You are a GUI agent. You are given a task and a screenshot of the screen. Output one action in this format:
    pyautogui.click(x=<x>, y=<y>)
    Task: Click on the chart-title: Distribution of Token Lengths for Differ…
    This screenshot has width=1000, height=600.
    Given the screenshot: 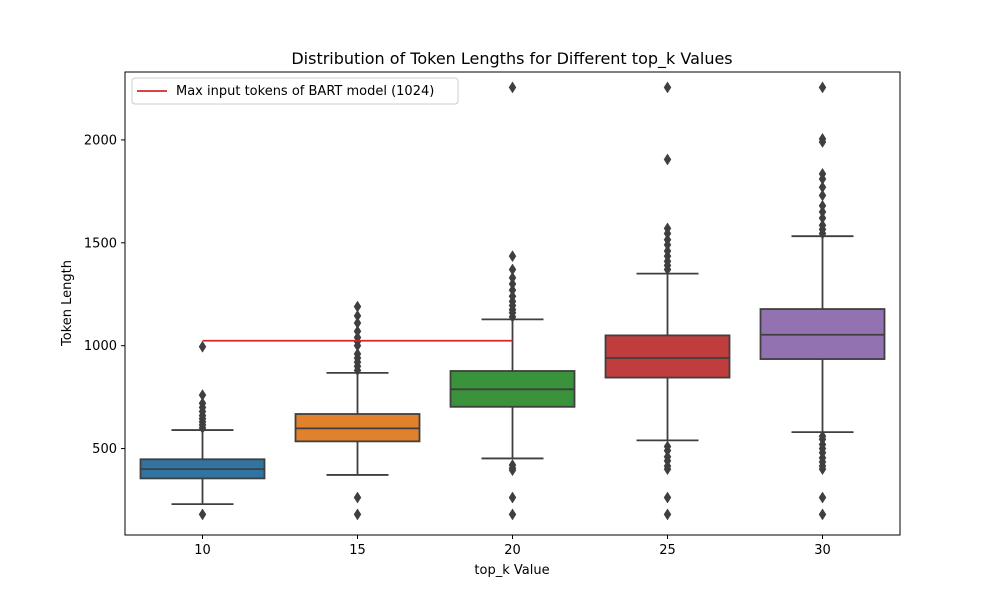 What is the action you would take?
    pyautogui.click(x=511, y=59)
    